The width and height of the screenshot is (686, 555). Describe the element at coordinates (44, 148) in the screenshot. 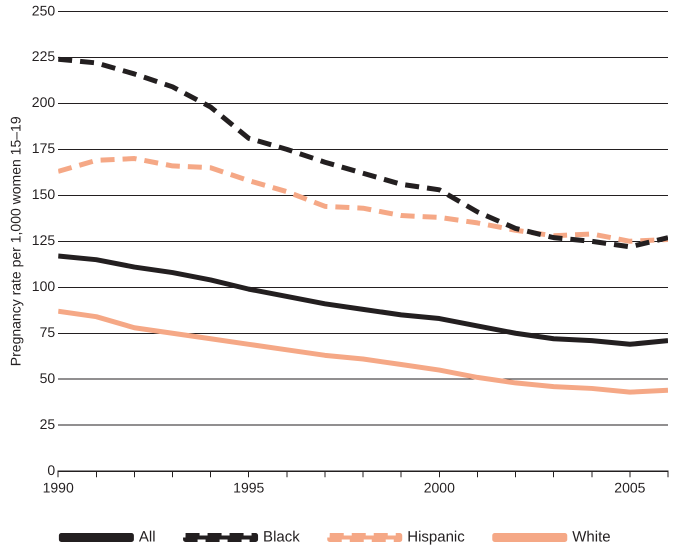

I see `y-tick-label: 175` at that location.